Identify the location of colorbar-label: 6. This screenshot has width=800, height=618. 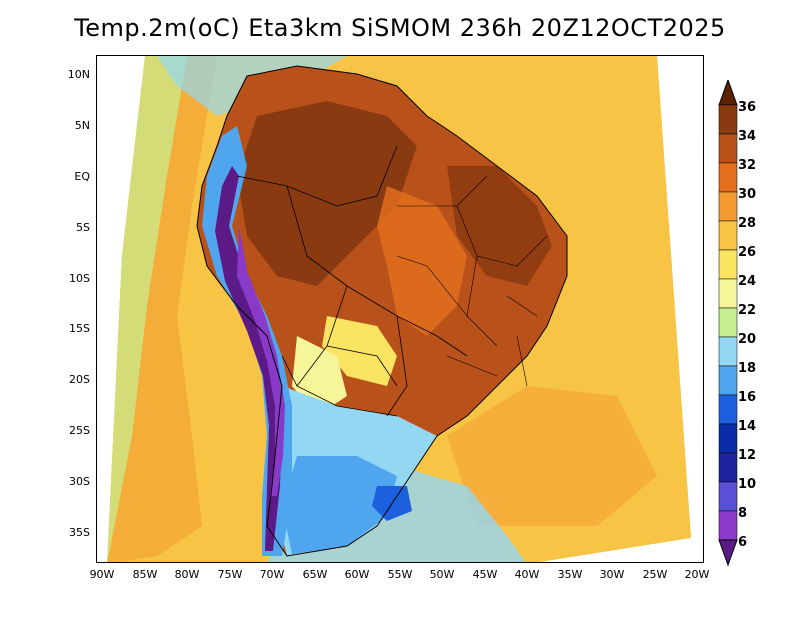
(743, 542).